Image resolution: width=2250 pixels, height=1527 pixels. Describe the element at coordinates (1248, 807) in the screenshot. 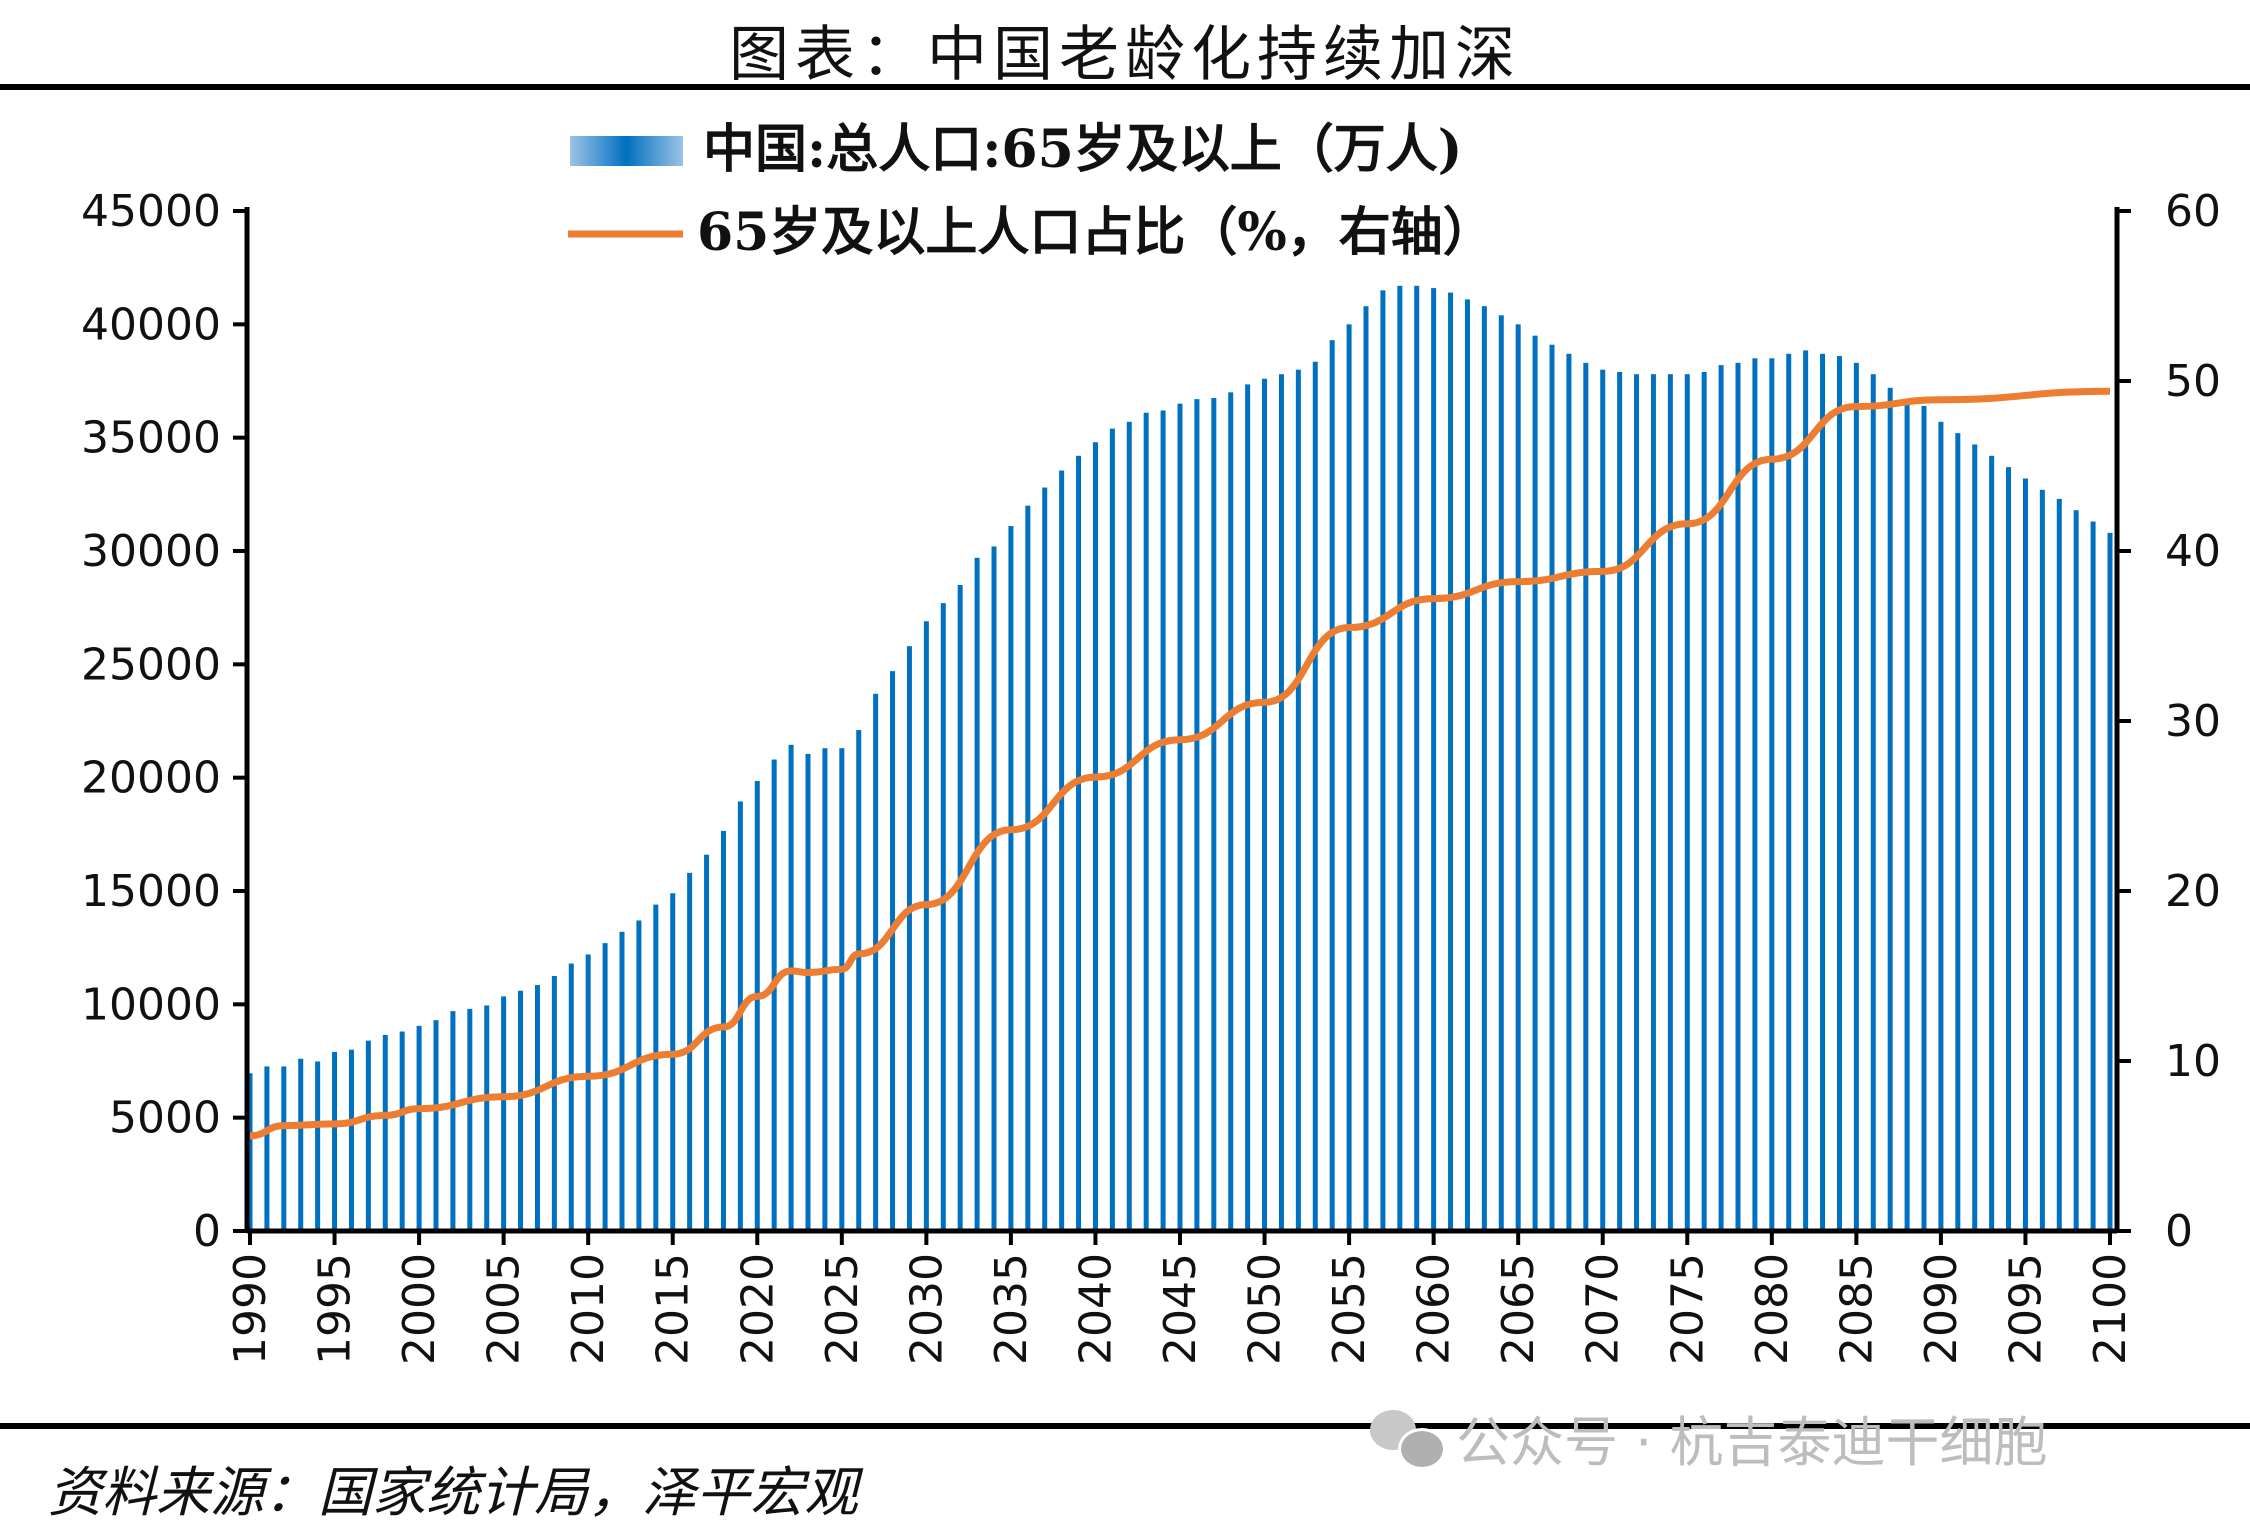

I see `bar-2049` at that location.